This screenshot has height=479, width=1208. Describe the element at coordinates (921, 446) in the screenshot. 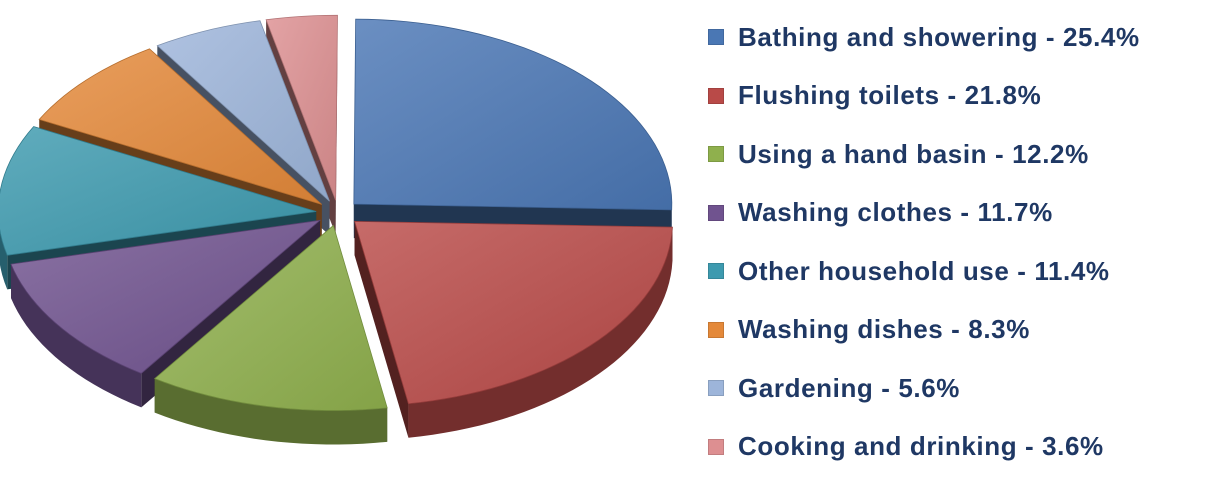

I see `legend-label: Cooking and drinking - 3.6%` at that location.